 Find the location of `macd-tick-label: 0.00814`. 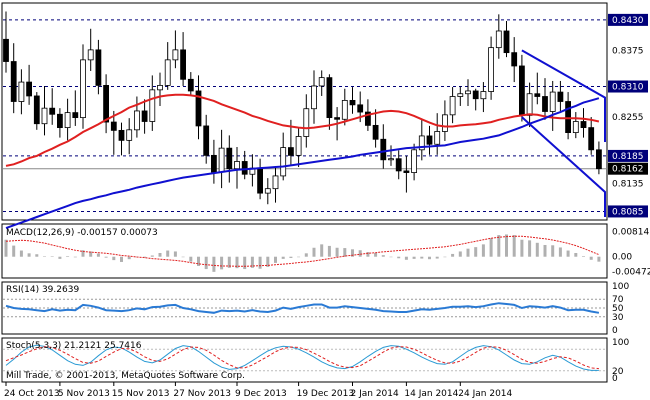

macd-tick-label: 0.00814 is located at coordinates (630, 233).